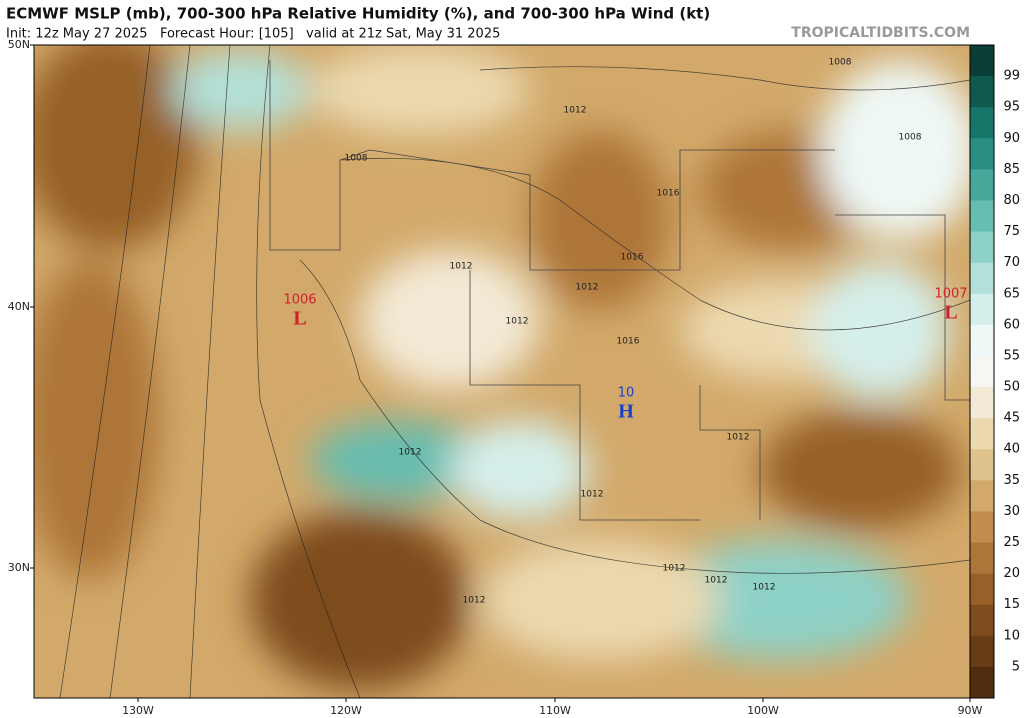 This screenshot has height=718, width=1024. What do you see at coordinates (626, 412) in the screenshot?
I see `pressure-symbol: H` at bounding box center [626, 412].